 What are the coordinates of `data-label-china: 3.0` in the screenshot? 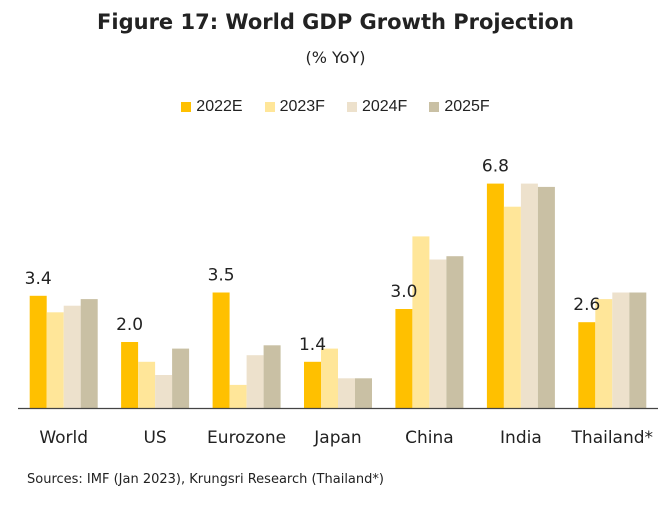 It's located at (403, 292).